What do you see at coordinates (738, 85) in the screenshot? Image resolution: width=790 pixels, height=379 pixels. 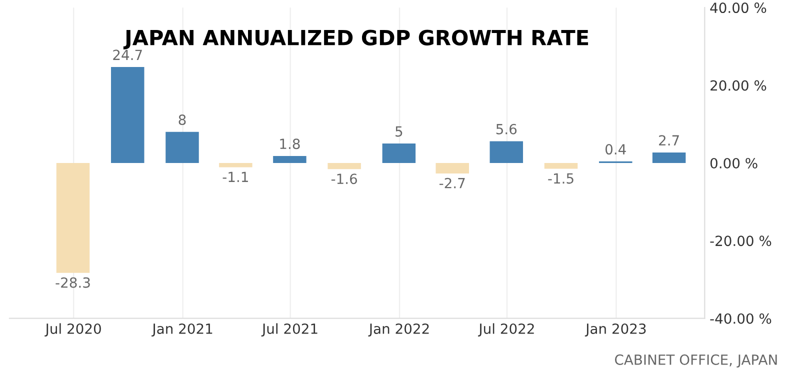 I see `y-tick-label: 20.00 %` at bounding box center [738, 85].